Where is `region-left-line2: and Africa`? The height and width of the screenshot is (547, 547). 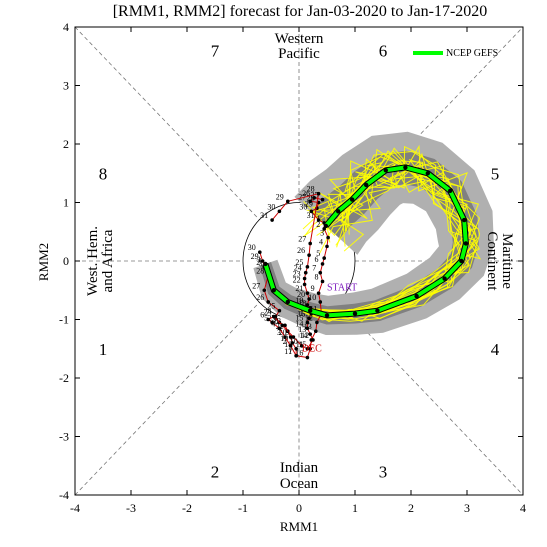 region-left-line2: and Africa is located at coordinates (108, 260).